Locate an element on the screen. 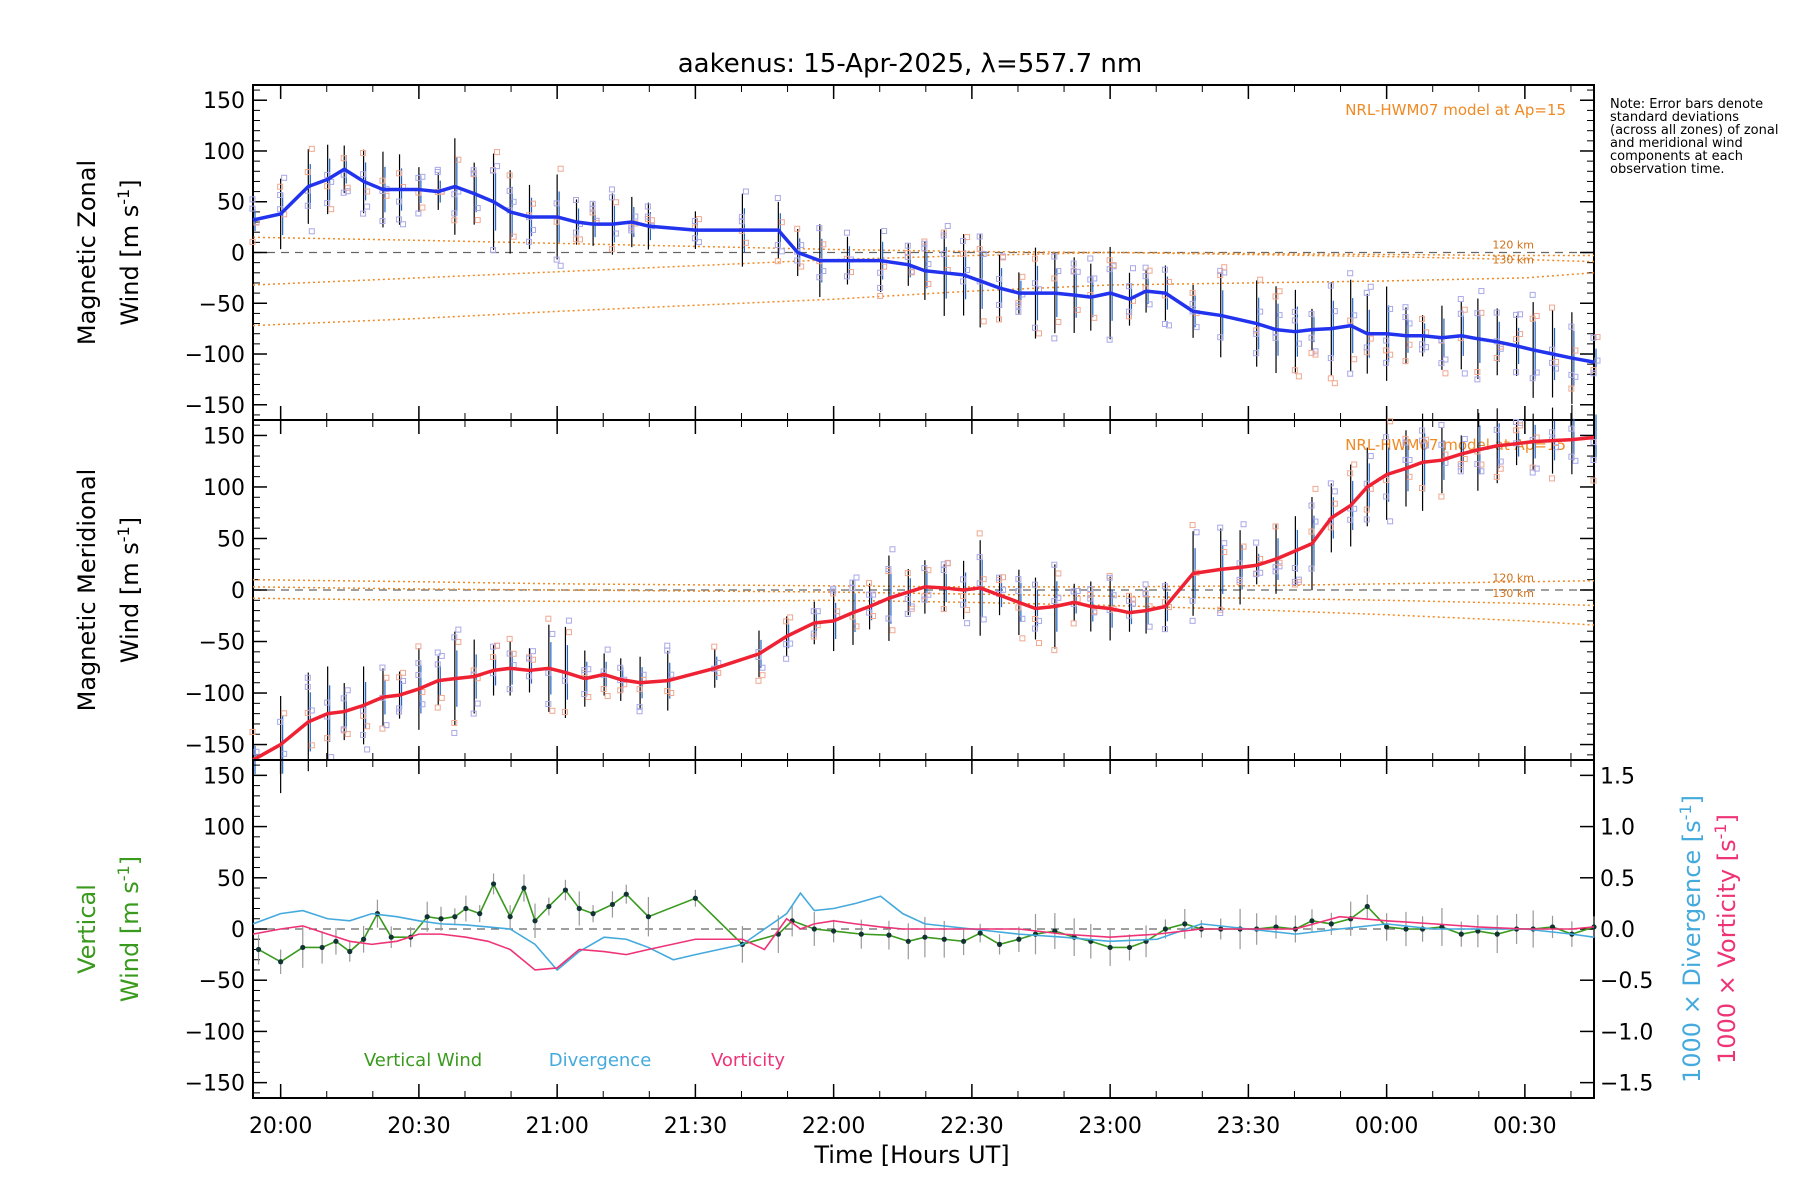 The width and height of the screenshot is (1800, 1200). chart-title: aakenus: 15-Apr-2025, λ=557.7 nm is located at coordinates (910, 64).